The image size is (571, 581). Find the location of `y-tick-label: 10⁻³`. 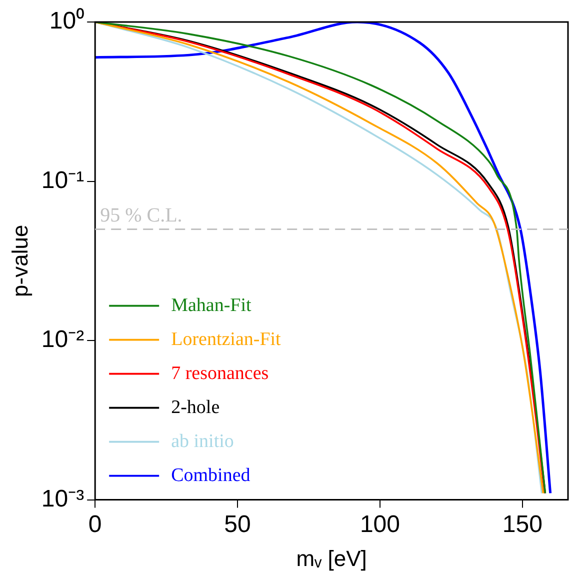

y-tick-label: 10⁻³ is located at coordinates (62, 498).